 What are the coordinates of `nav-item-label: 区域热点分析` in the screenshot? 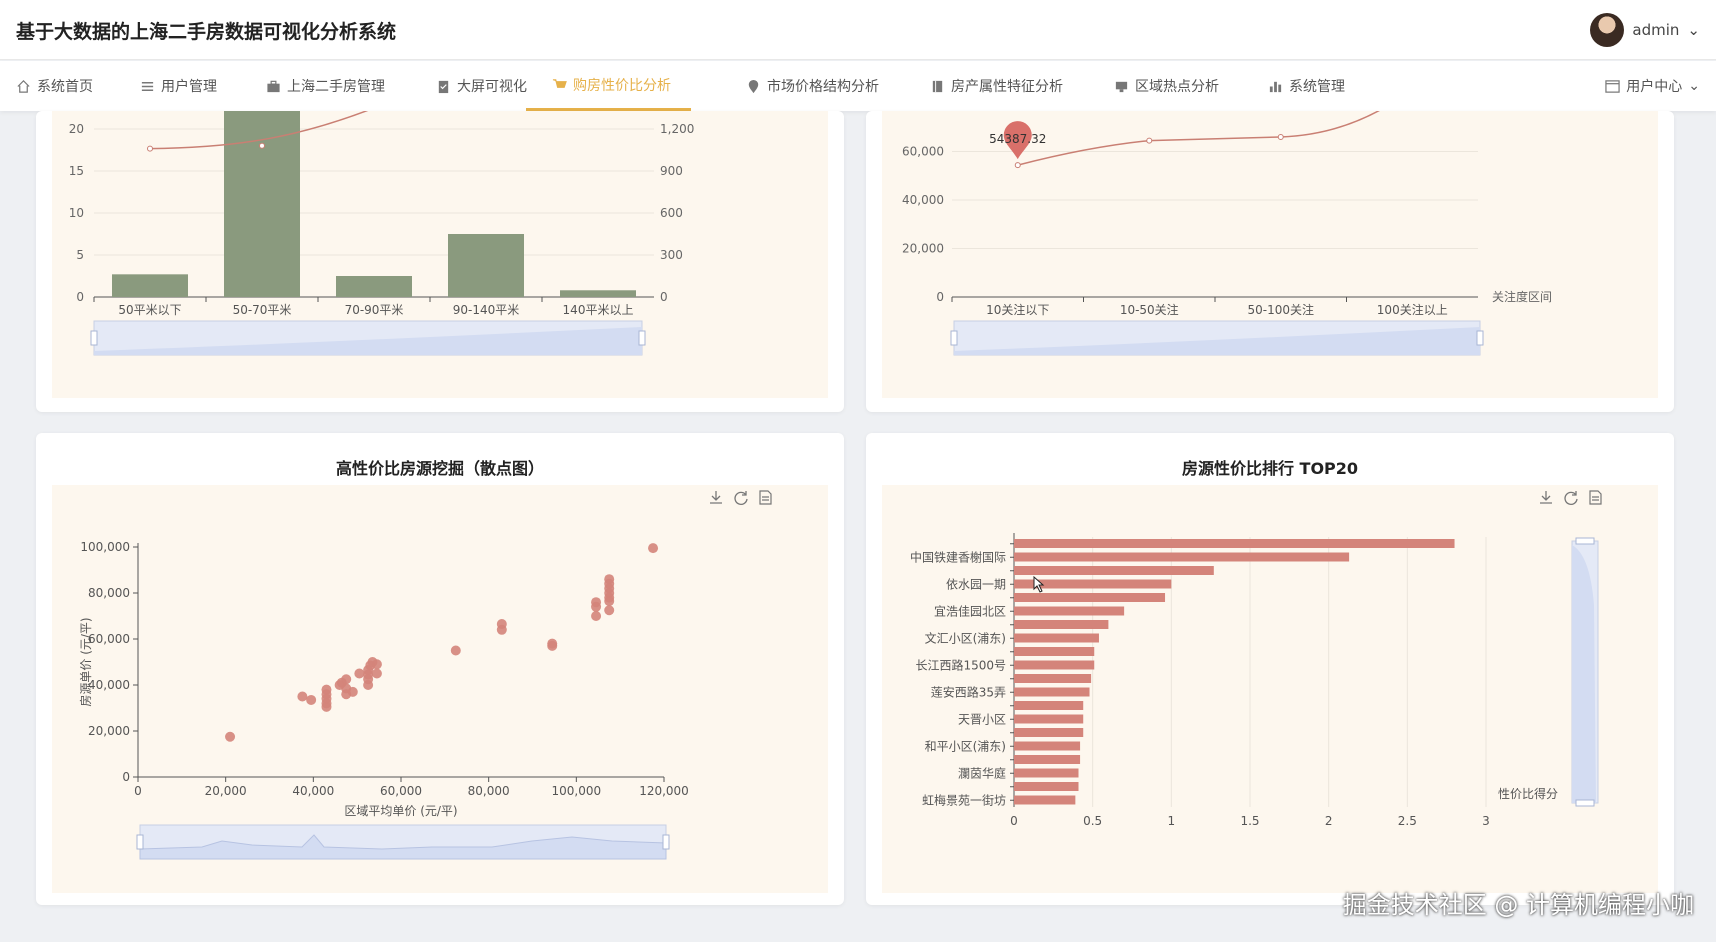 It's located at (1177, 87).